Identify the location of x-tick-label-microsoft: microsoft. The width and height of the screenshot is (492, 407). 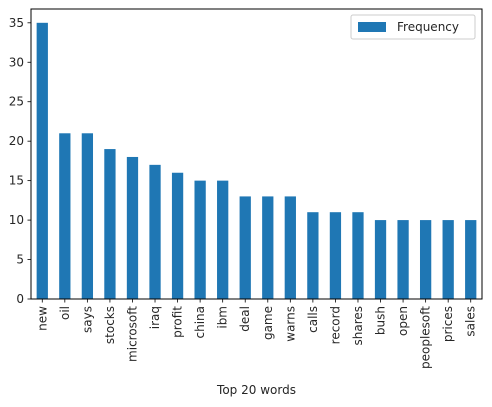
(132, 334).